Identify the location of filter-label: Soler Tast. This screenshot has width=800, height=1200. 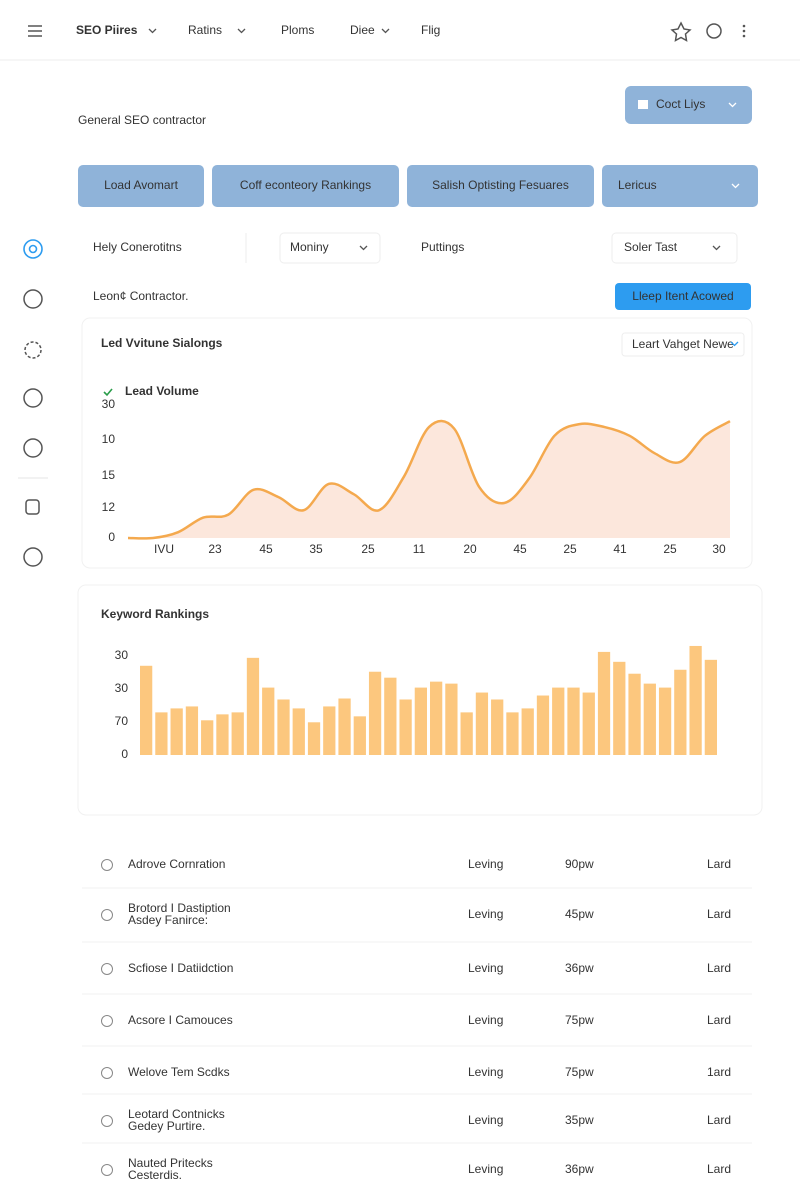
(651, 247).